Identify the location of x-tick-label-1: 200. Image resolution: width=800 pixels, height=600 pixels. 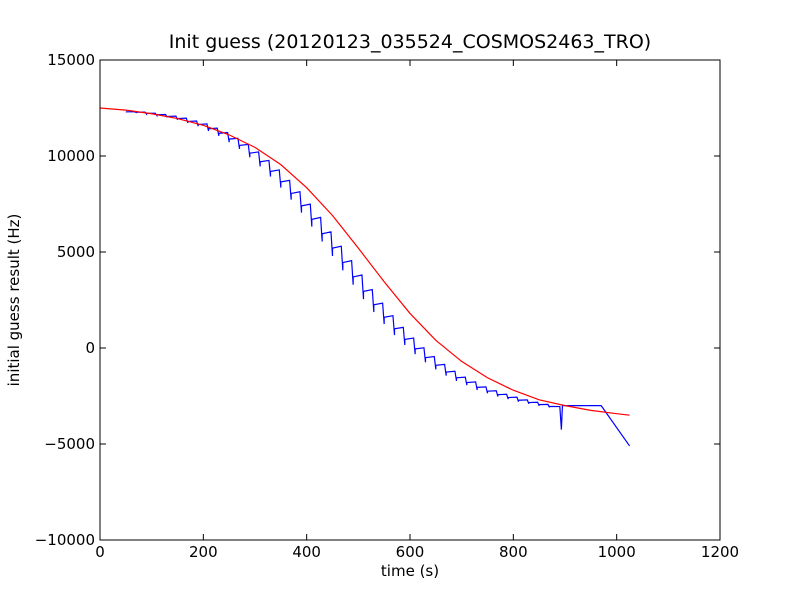
(203, 552).